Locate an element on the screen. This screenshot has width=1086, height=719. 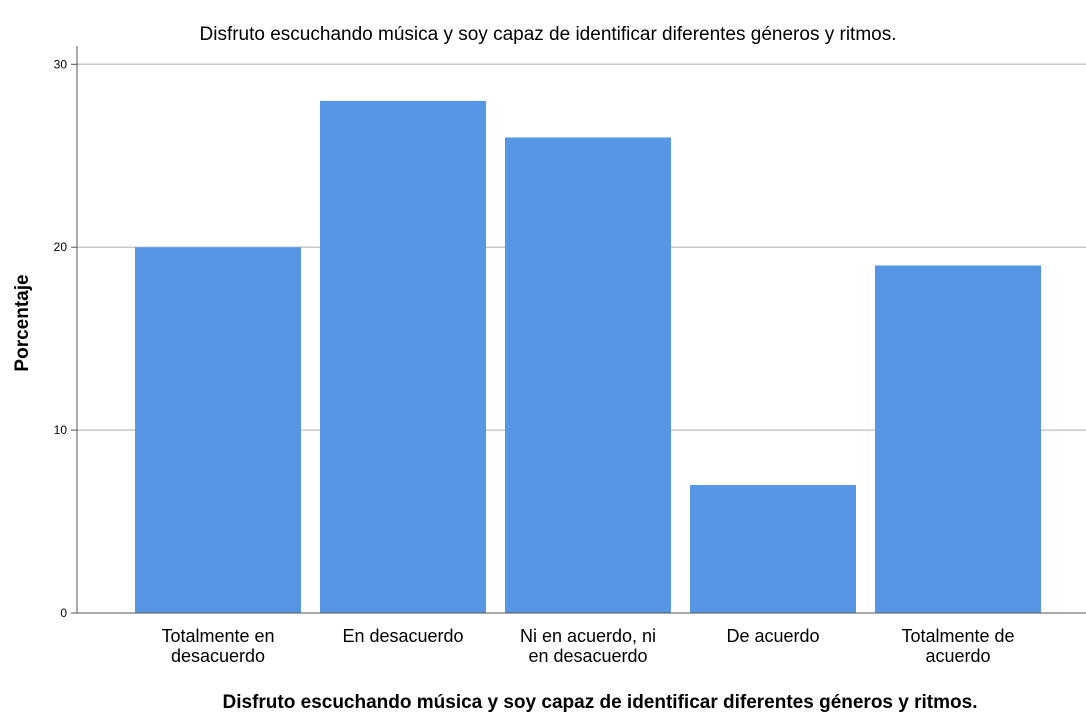
x-tick-label: Totalmente de is located at coordinates (957, 636).